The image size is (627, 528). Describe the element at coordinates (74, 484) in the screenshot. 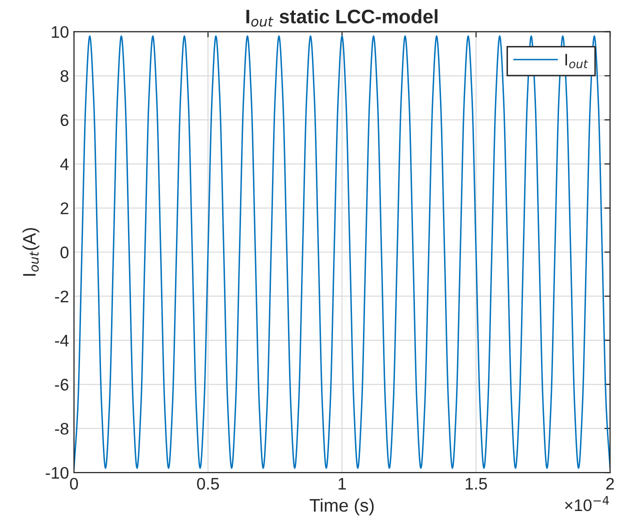

I see `x-tick-label: 0` at that location.